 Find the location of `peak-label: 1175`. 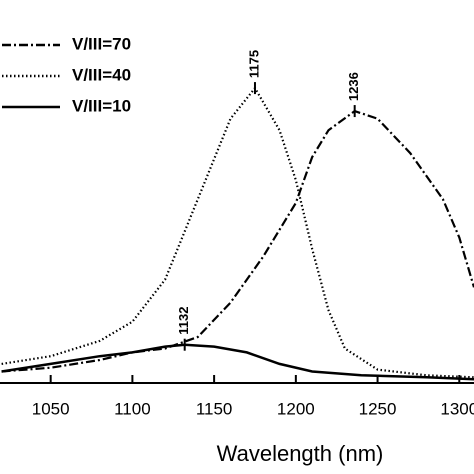

peak-label: 1175 is located at coordinates (253, 64).